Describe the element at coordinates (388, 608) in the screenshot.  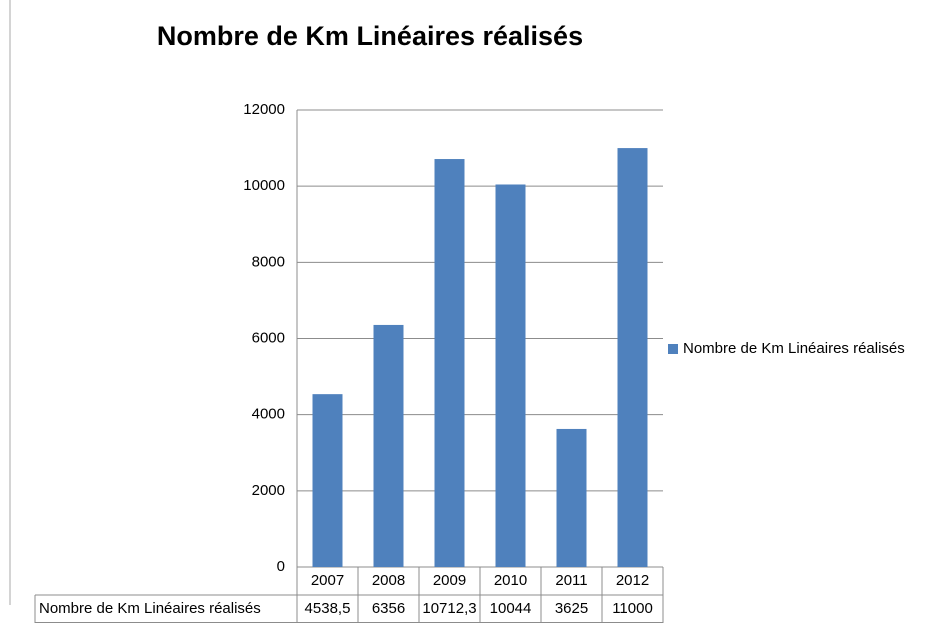
I see `table-value: 6356` at that location.